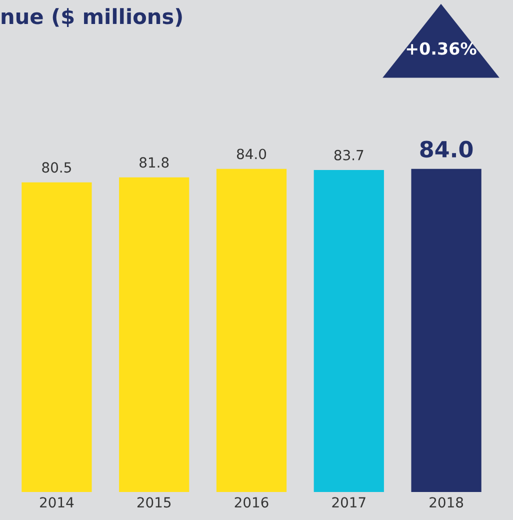 Image resolution: width=513 pixels, height=520 pixels. I want to click on x-tick-label: 2017, so click(349, 502).